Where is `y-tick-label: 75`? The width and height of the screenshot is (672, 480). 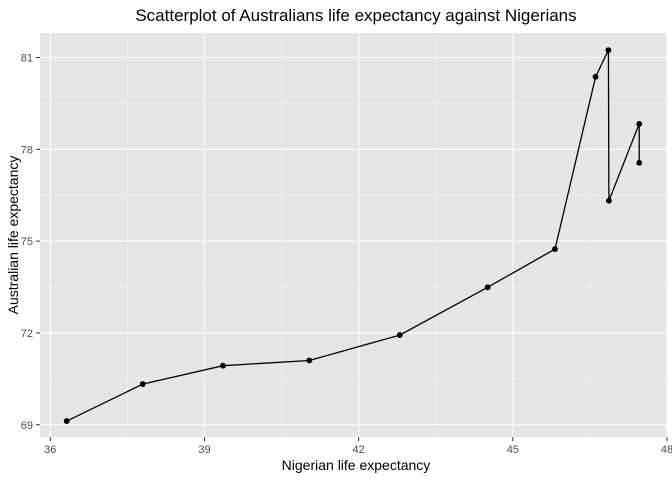
y-tick-label: 75 is located at coordinates (27, 242).